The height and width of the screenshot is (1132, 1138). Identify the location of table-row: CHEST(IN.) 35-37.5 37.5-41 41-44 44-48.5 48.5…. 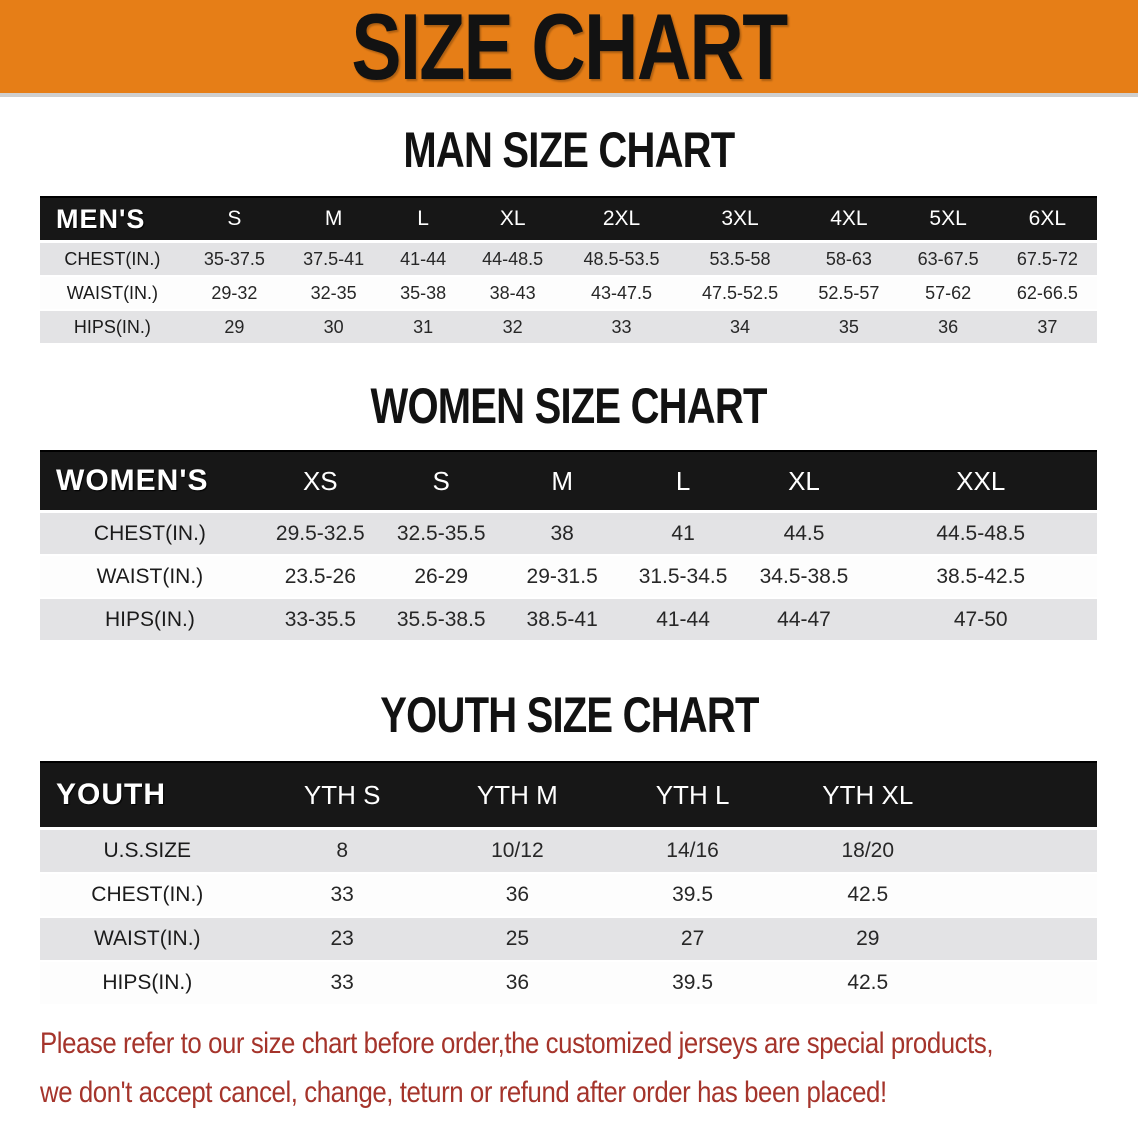
(568, 260).